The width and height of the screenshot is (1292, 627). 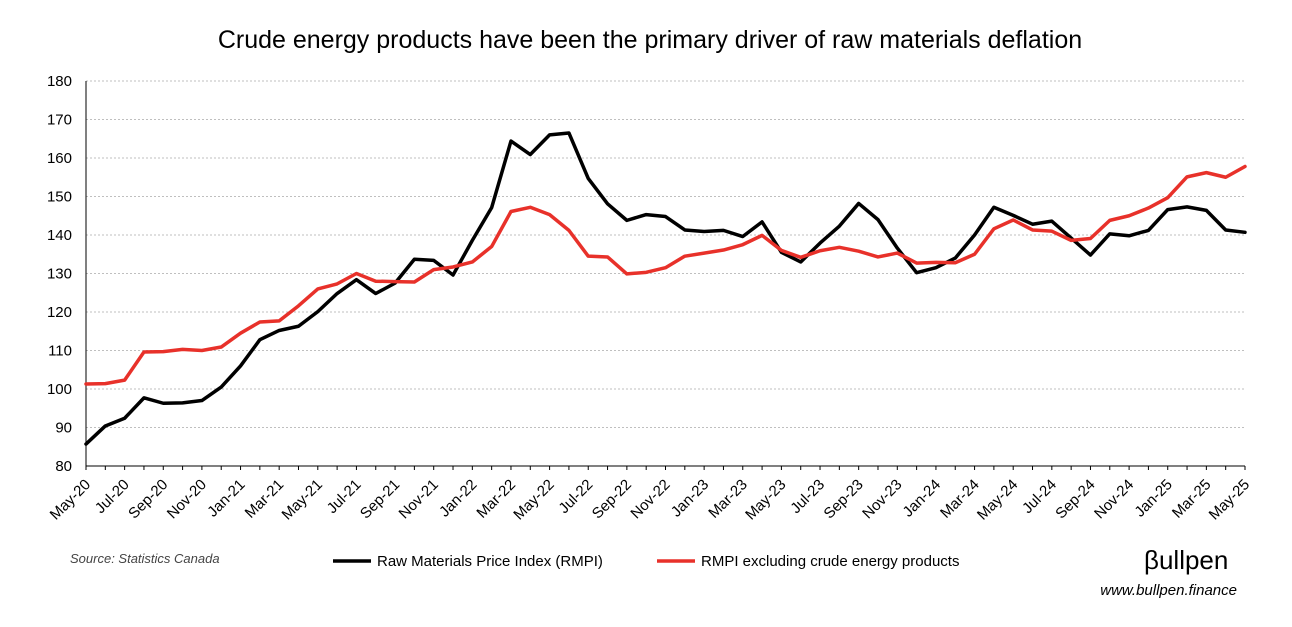 I want to click on x-tick-label: Jan-24, so click(x=922, y=498).